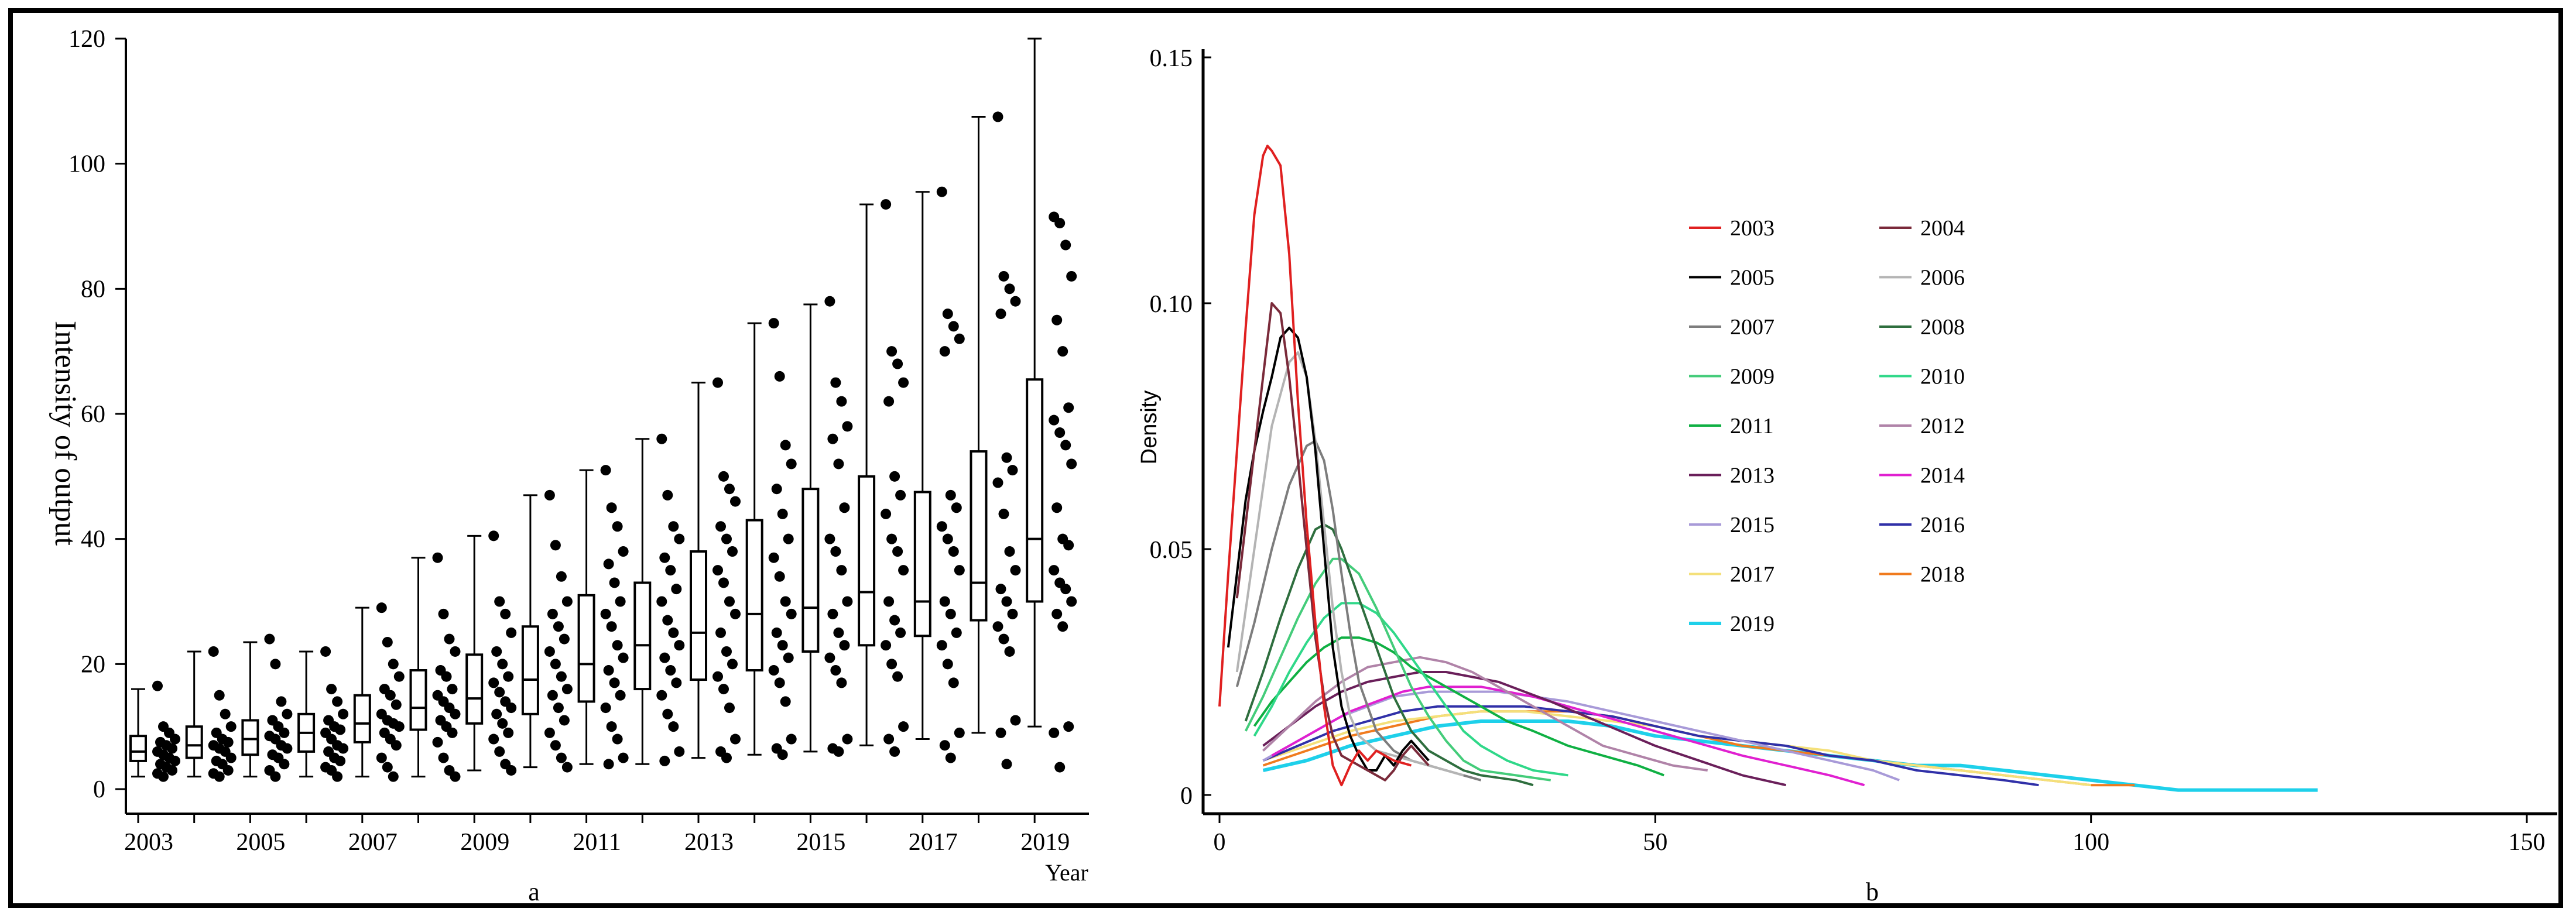 This screenshot has width=2576, height=922. I want to click on box-2015, so click(810, 528).